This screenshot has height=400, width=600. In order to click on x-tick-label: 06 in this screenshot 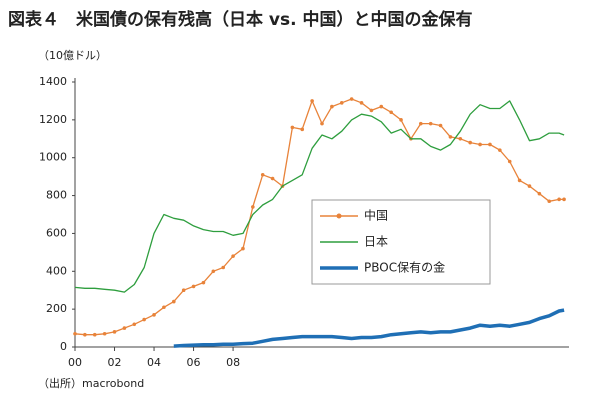, I will do `click(194, 362)`.